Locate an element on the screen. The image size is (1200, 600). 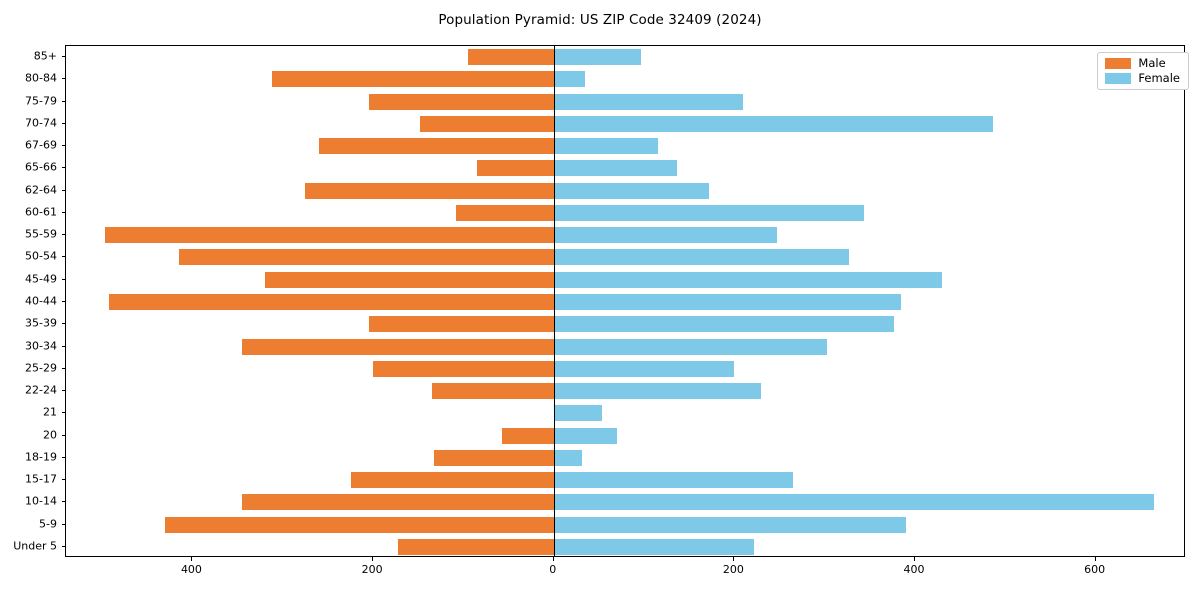
y-tick-label: 85+ is located at coordinates (45, 56).